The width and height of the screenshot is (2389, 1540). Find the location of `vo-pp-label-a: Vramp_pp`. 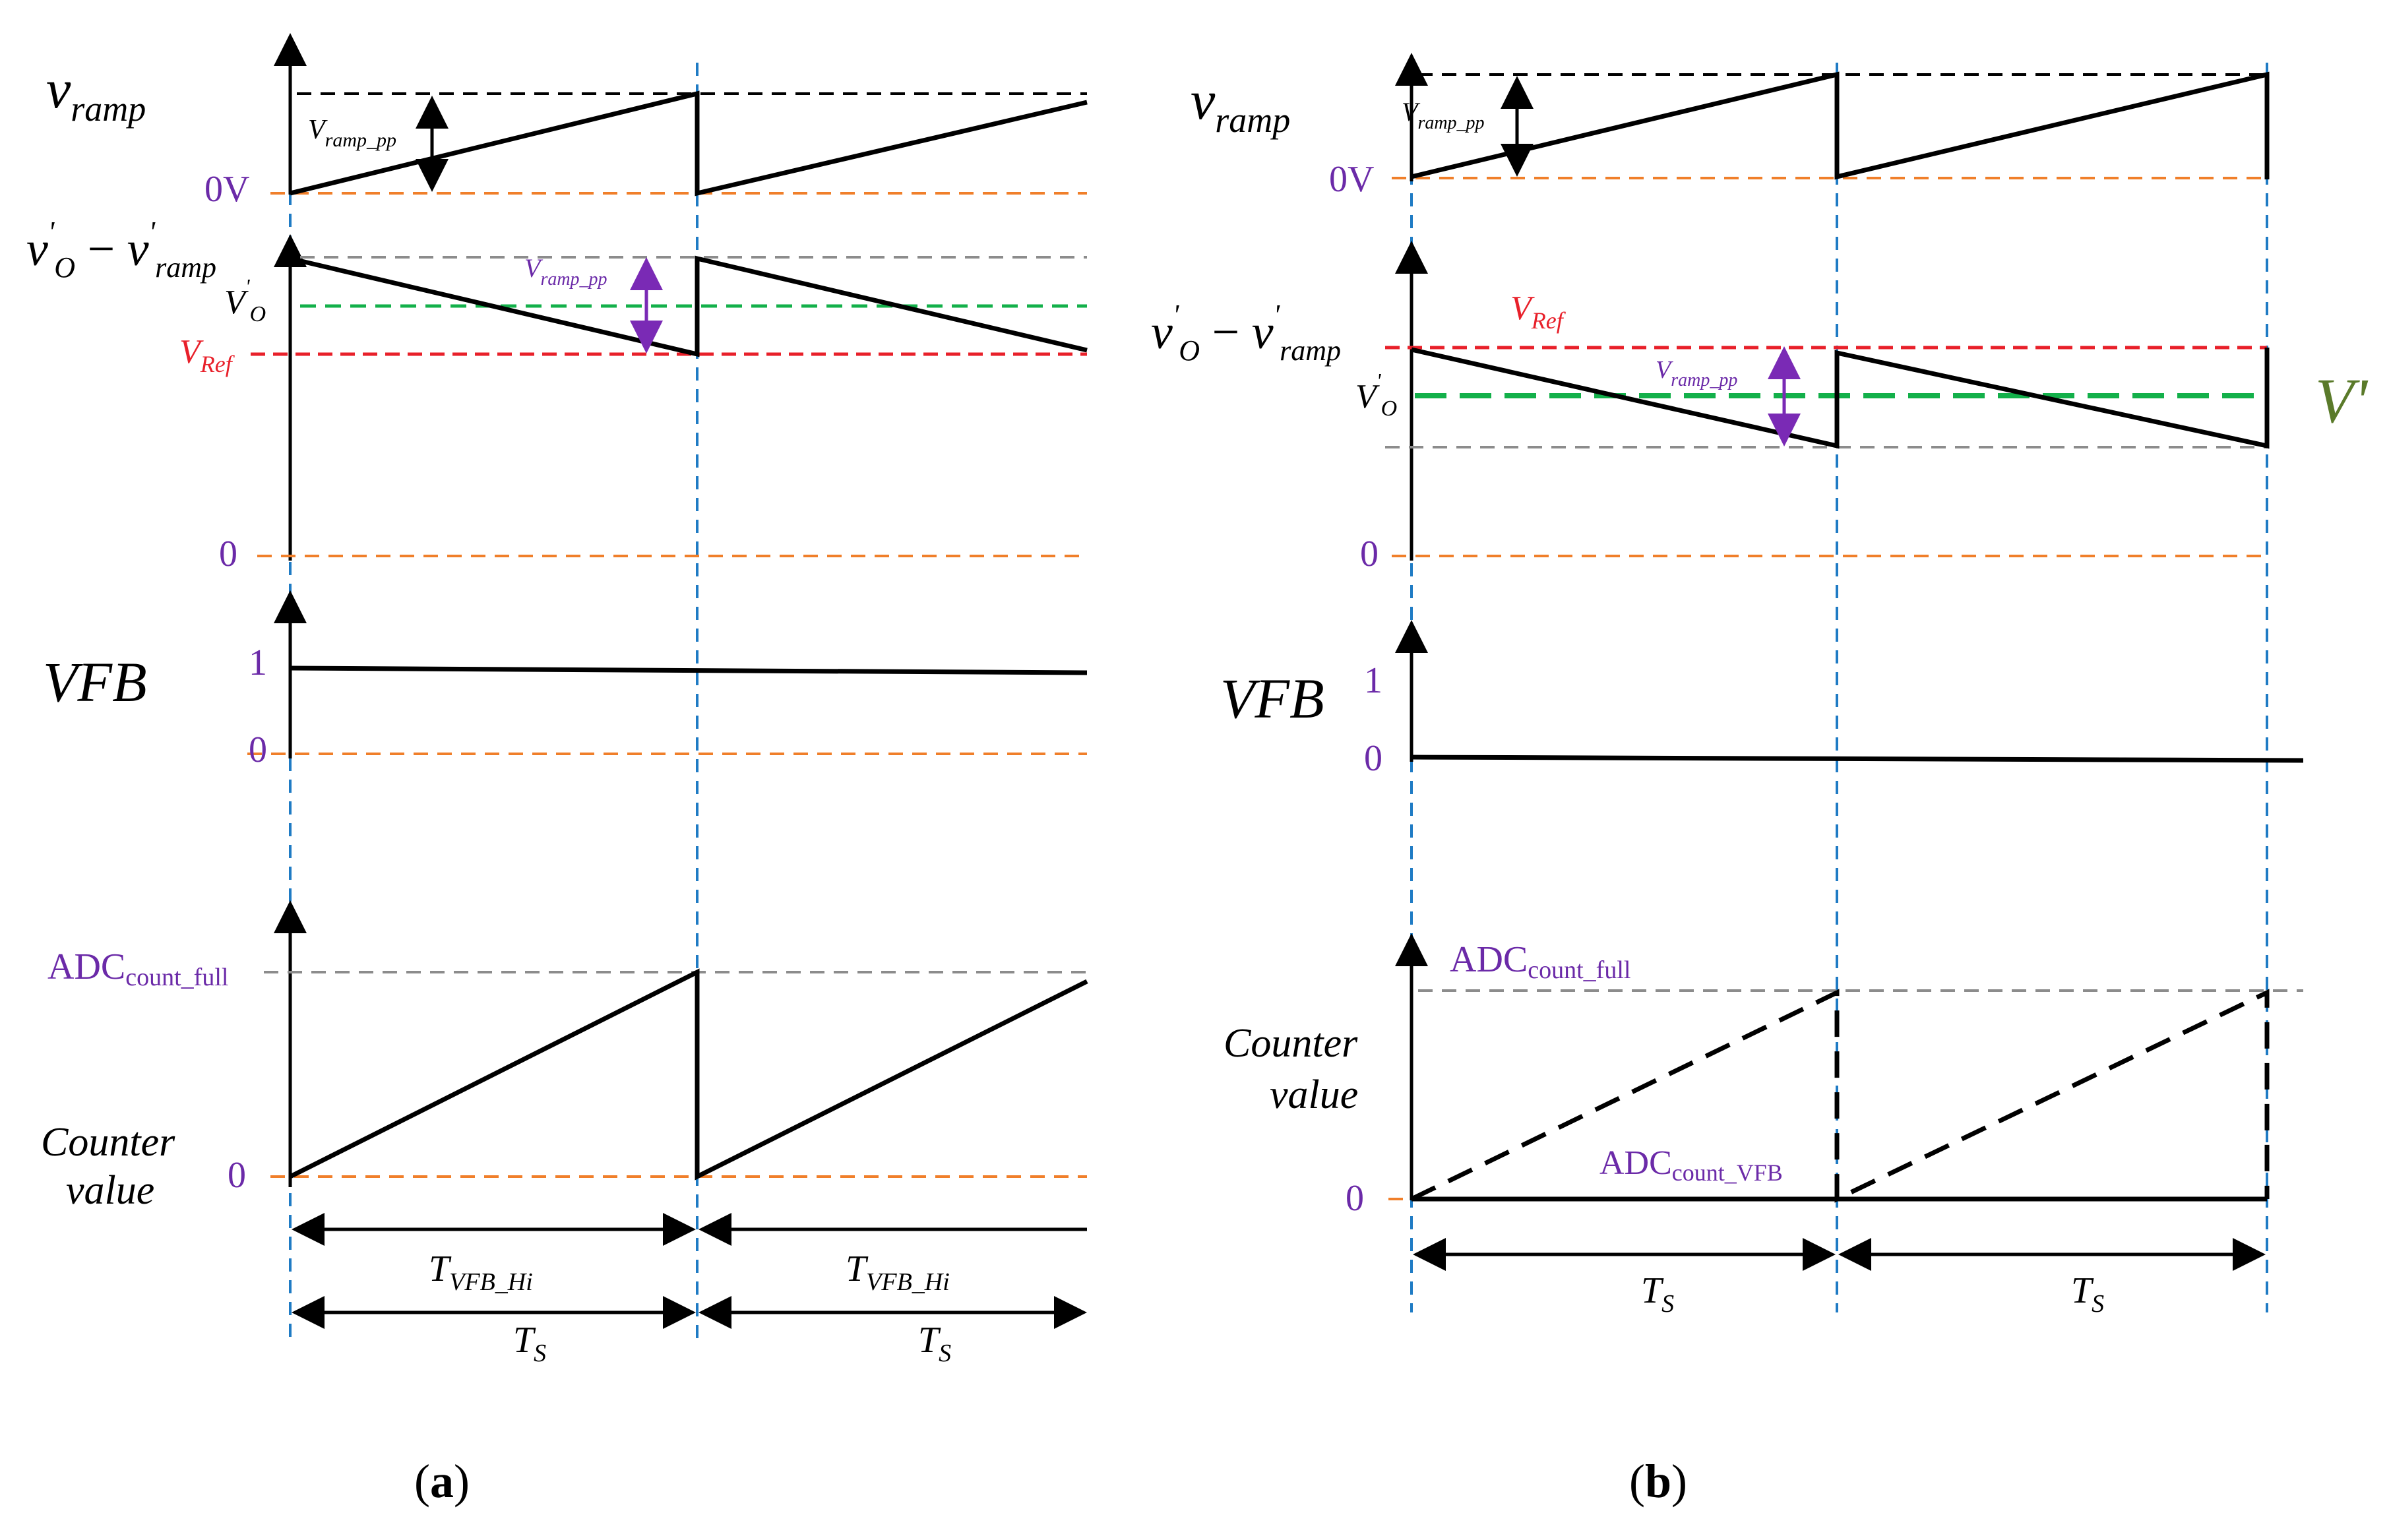

vo-pp-label-a: Vramp_pp is located at coordinates (565, 271).